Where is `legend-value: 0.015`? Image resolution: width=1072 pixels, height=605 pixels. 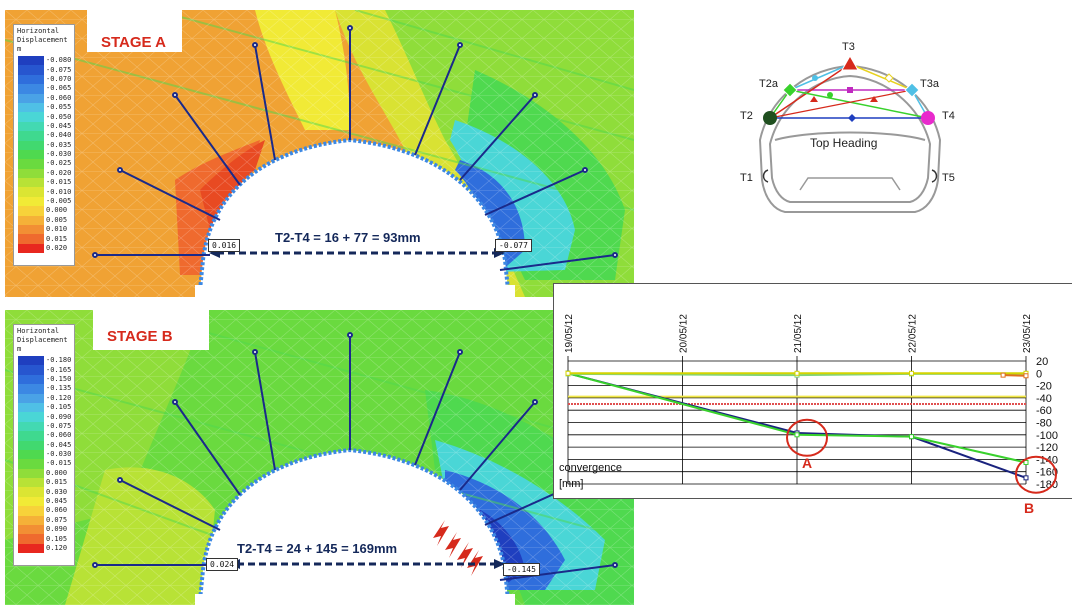 legend-value: 0.015 is located at coordinates (57, 482).